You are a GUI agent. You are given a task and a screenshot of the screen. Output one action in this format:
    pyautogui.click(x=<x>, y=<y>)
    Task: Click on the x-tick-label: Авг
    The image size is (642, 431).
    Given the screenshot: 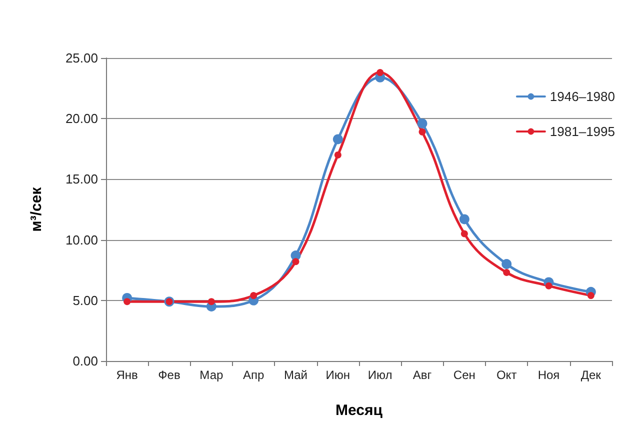 What is the action you would take?
    pyautogui.click(x=422, y=375)
    